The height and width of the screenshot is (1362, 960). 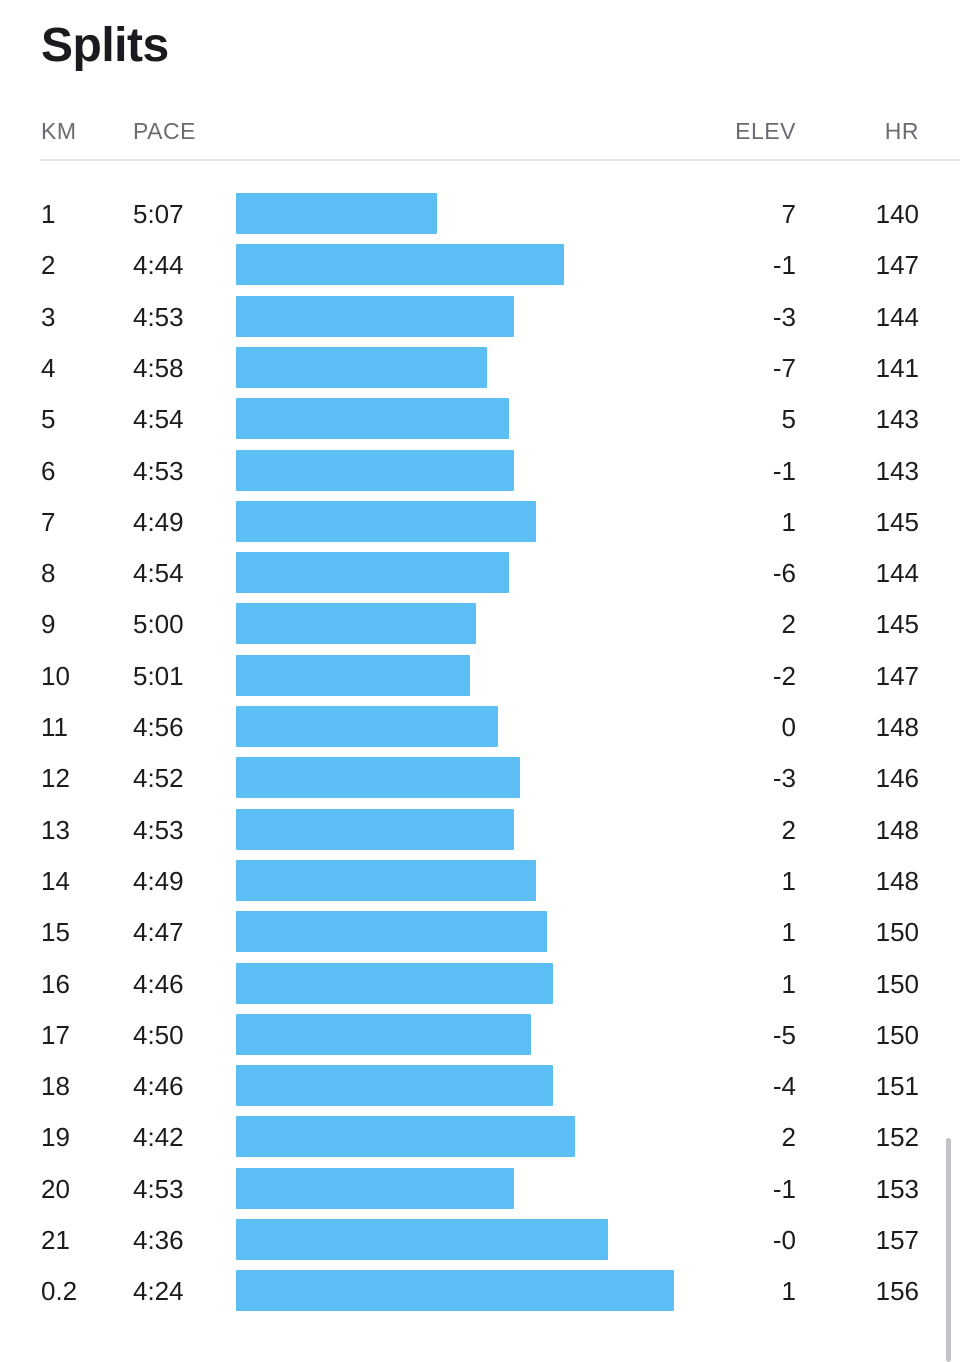 I want to click on column-header-elev: ELEV, so click(x=765, y=131).